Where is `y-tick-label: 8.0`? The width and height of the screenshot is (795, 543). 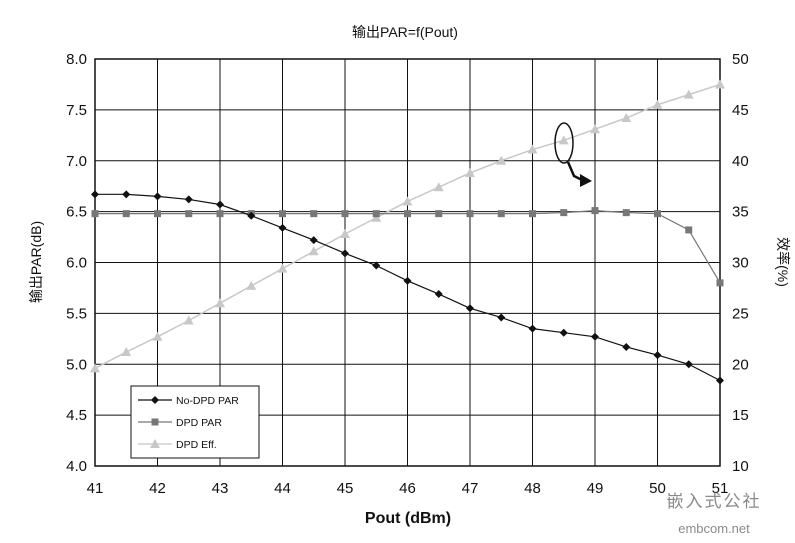
y-tick-label: 8.0 is located at coordinates (76, 59).